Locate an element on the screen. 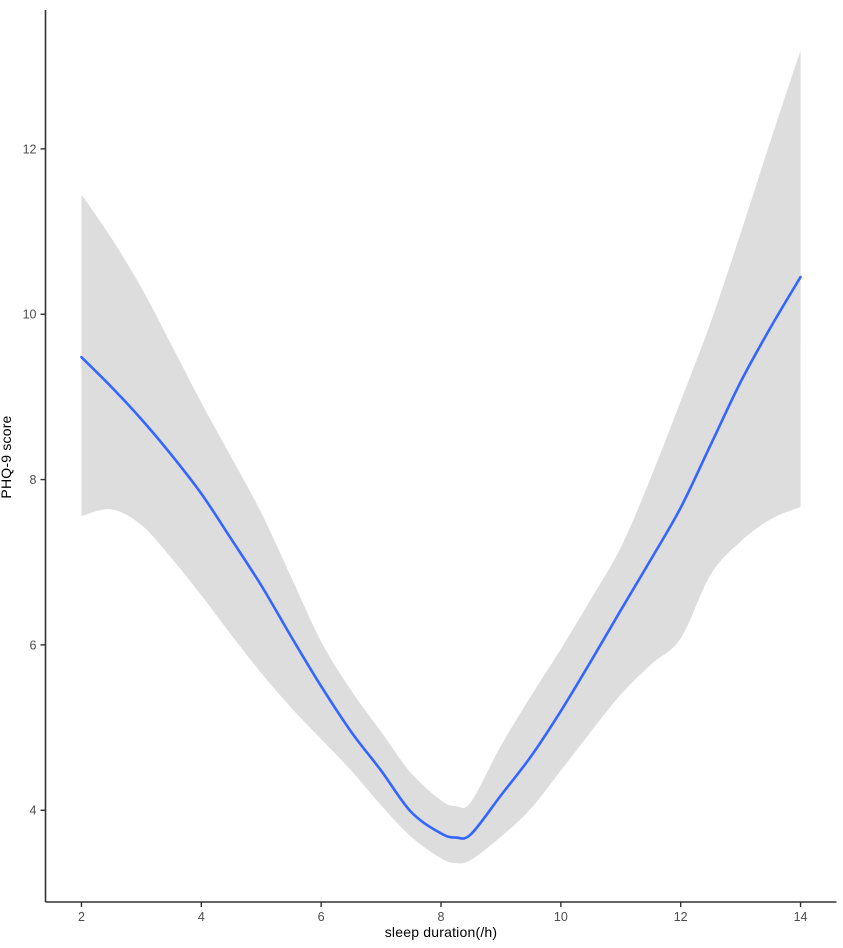 Image resolution: width=843 pixels, height=948 pixels. y-tick-label: 12 is located at coordinates (30, 149).